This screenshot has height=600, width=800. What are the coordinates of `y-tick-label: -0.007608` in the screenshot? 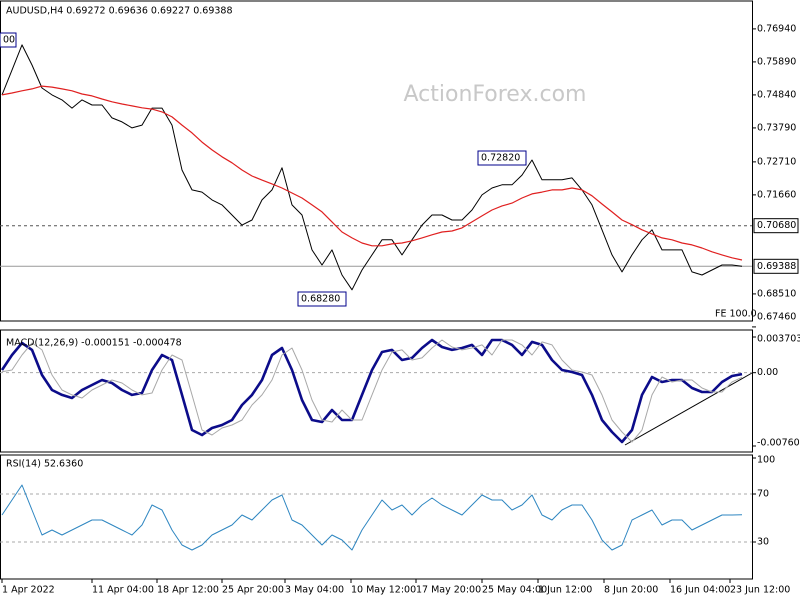 It's located at (778, 443).